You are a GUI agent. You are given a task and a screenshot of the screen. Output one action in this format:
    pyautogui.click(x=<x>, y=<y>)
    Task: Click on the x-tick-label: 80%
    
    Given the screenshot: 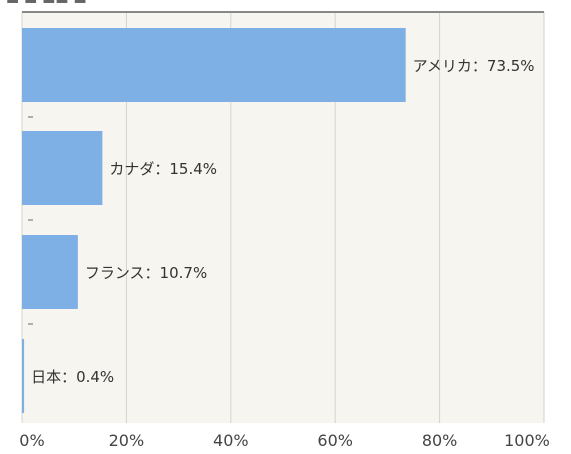 What is the action you would take?
    pyautogui.click(x=440, y=440)
    